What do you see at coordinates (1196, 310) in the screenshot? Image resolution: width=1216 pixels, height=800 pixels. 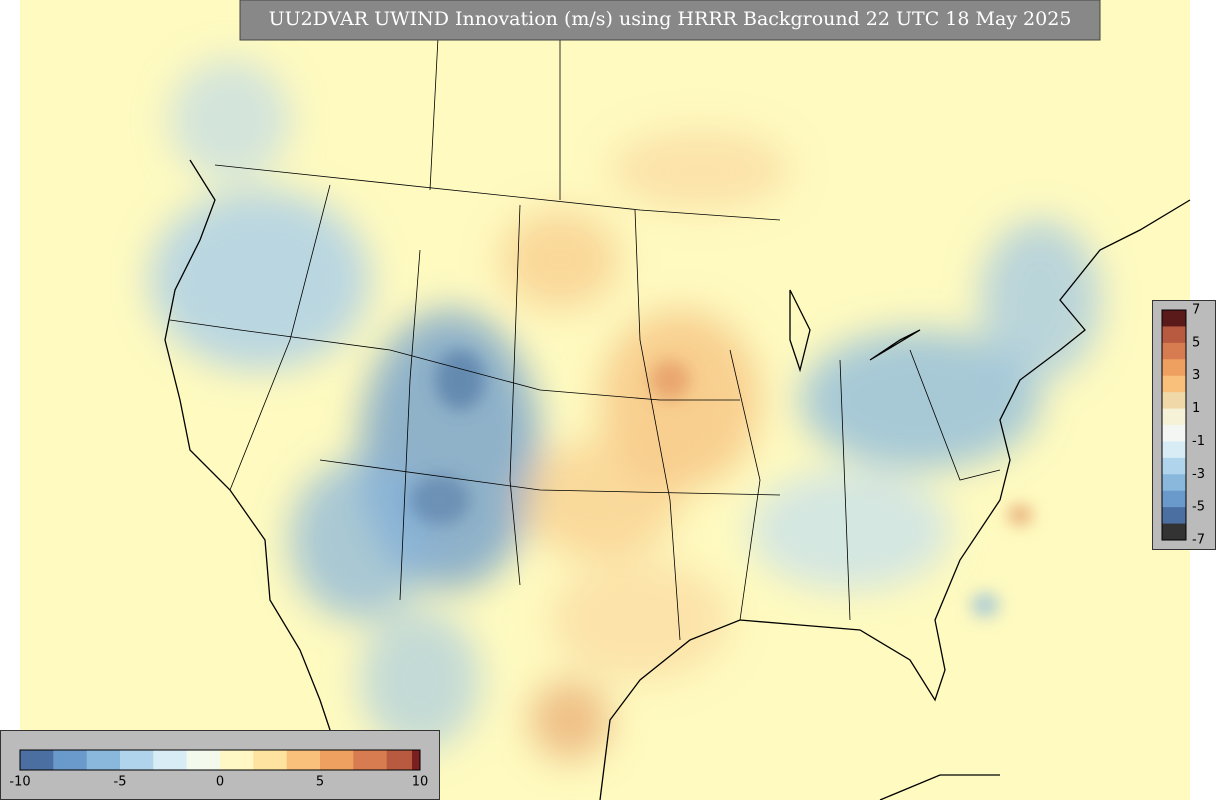 I see `colorbar-label: 7` at bounding box center [1196, 310].